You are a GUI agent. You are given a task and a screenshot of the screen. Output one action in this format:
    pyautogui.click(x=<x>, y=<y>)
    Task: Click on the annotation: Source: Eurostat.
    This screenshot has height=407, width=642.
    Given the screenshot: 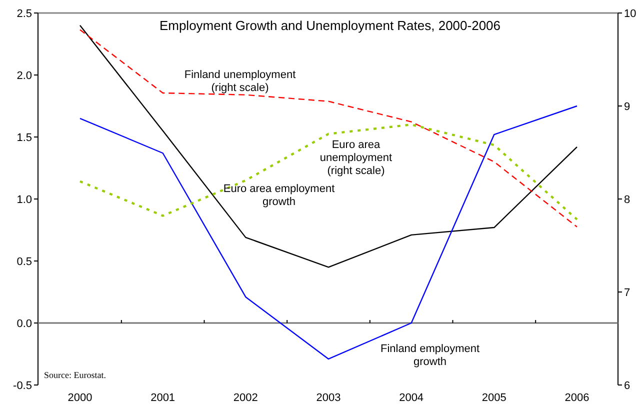 What is the action you would take?
    pyautogui.click(x=75, y=375)
    